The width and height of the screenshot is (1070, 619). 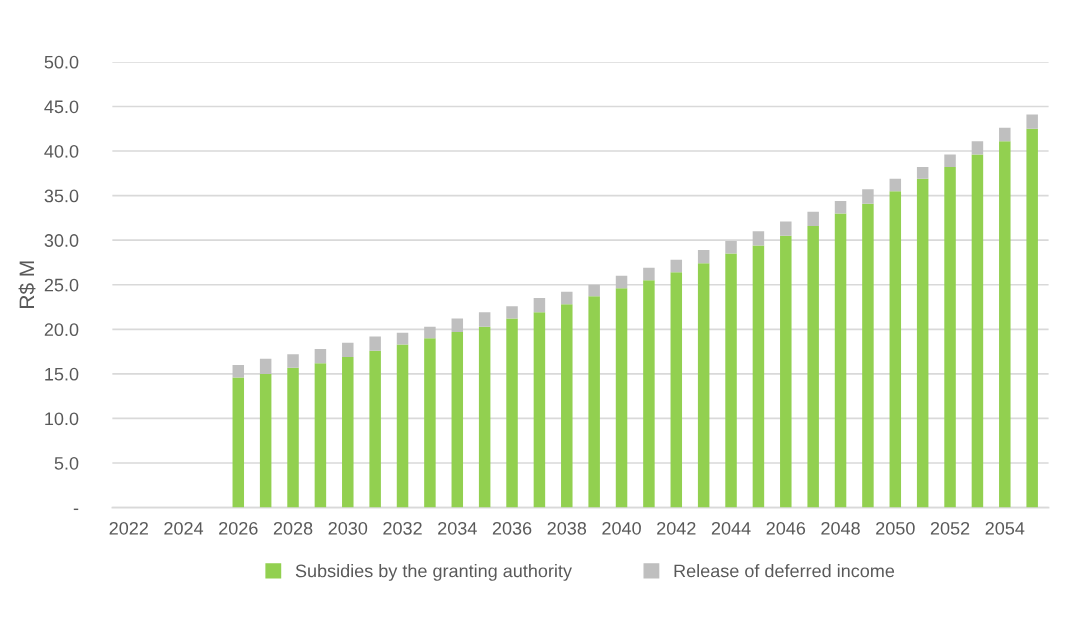 I want to click on legend-label: Release of deferred income, so click(x=784, y=571).